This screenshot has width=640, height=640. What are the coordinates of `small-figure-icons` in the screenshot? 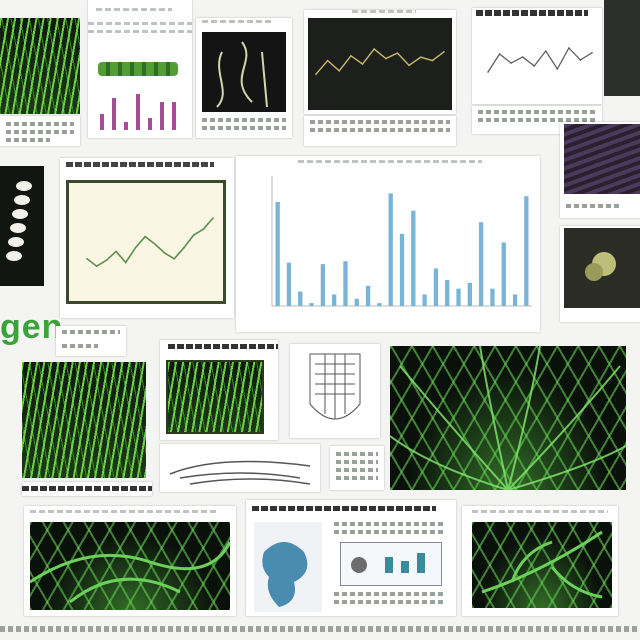 It's located at (388, 563).